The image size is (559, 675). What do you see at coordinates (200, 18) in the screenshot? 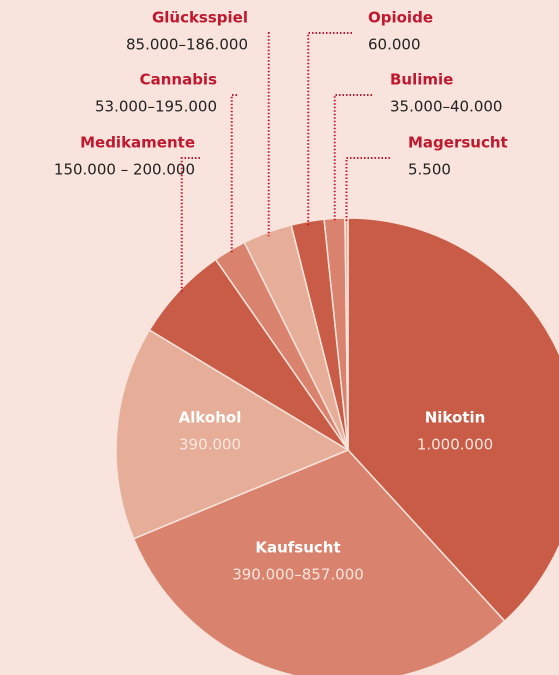
I see `slice-name: Glücksspiel` at bounding box center [200, 18].